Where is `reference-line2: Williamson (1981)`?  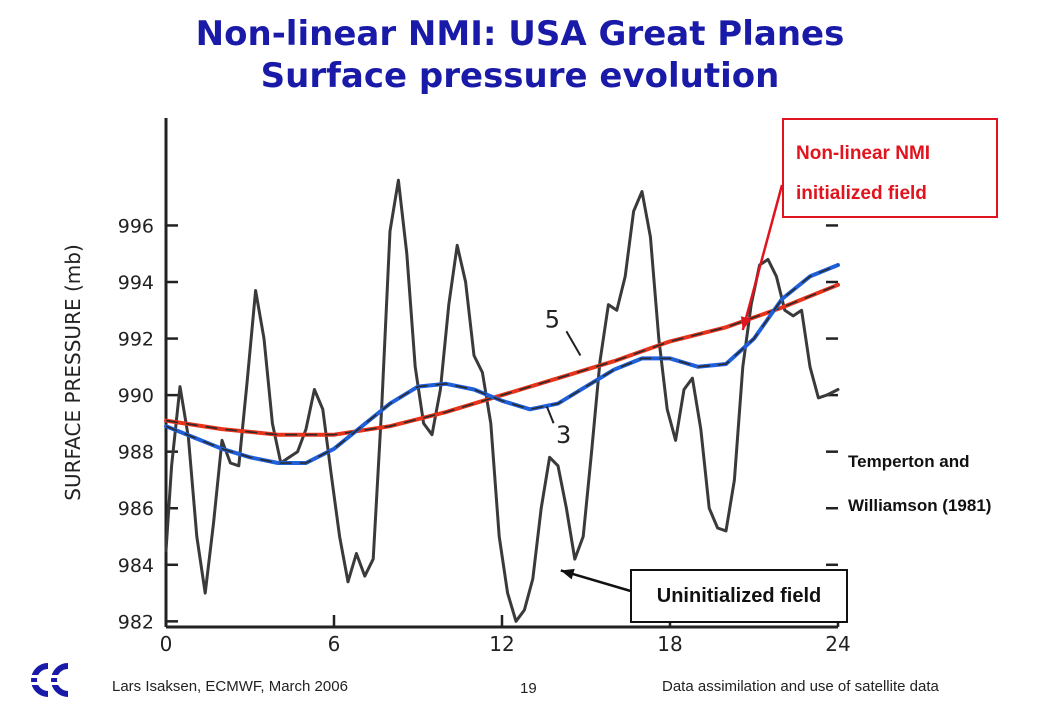 reference-line2: Williamson (1981) is located at coordinates (920, 505).